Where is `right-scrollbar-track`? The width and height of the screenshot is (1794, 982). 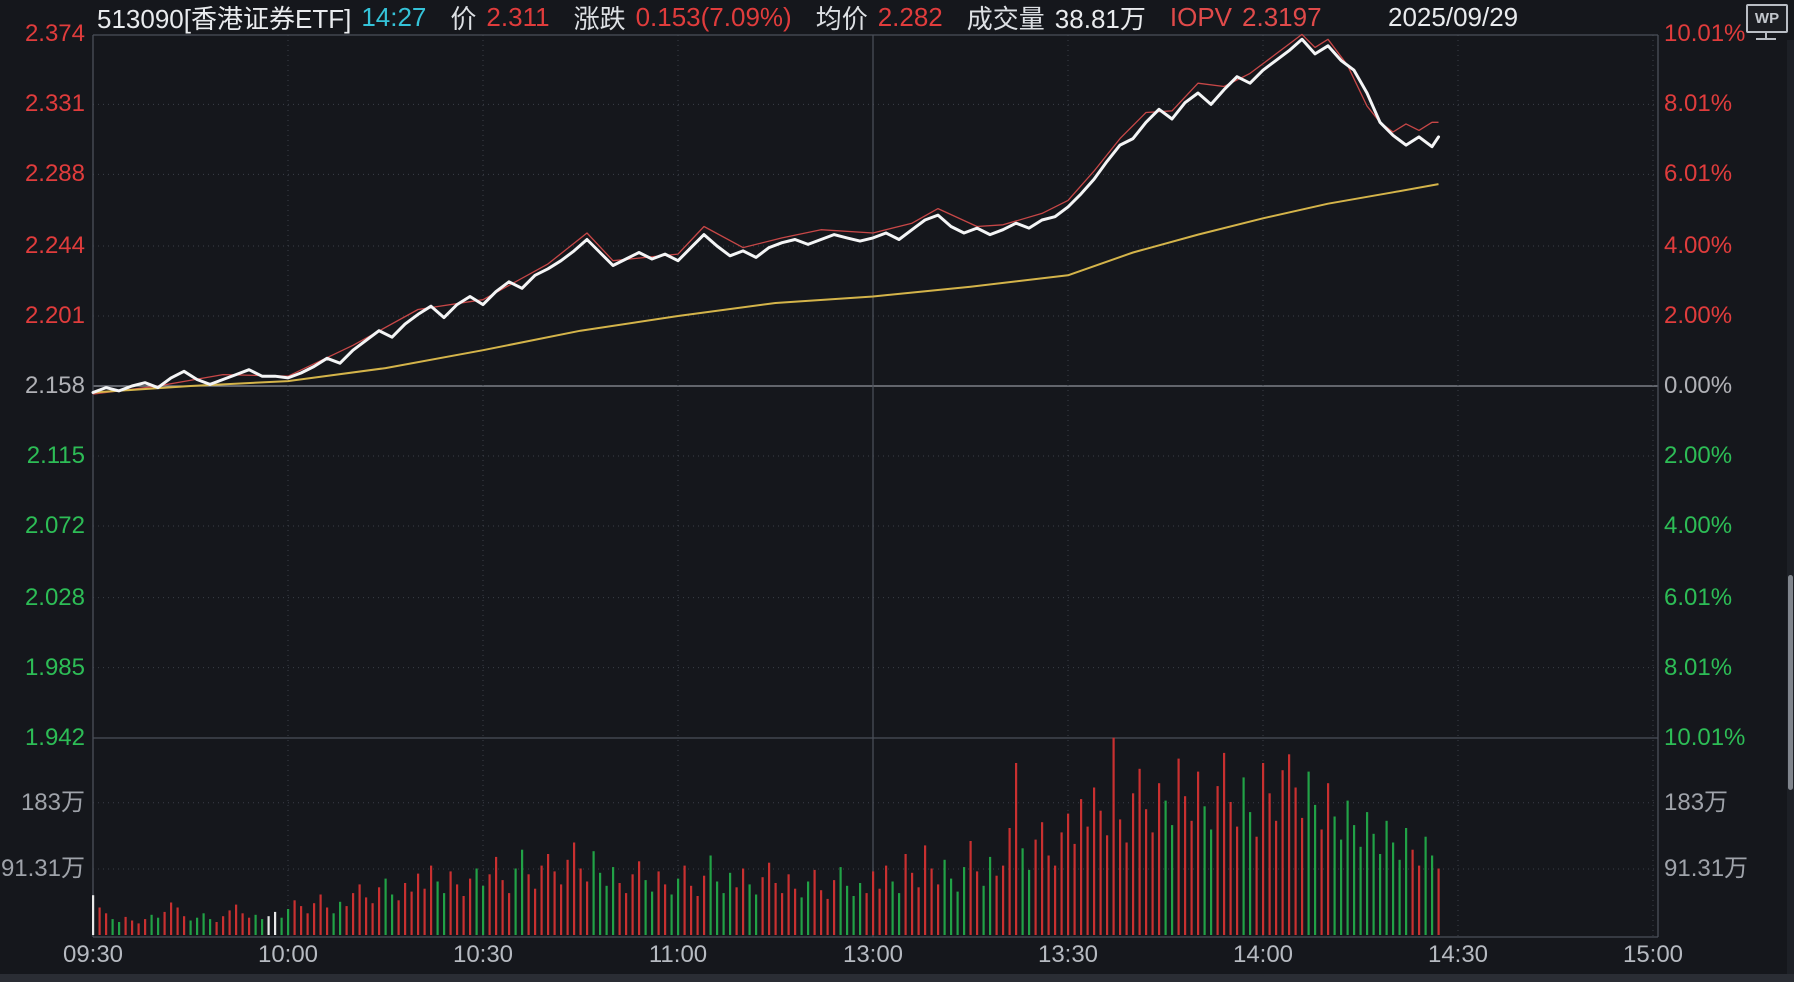 right-scrollbar-track is located at coordinates (1790, 507).